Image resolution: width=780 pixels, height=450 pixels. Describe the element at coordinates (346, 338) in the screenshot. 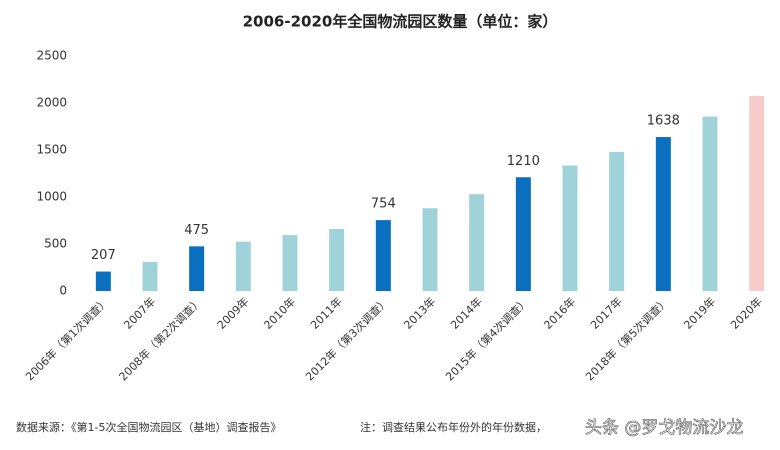

I see `x-tick-label: 2012年（第3次调查）` at that location.